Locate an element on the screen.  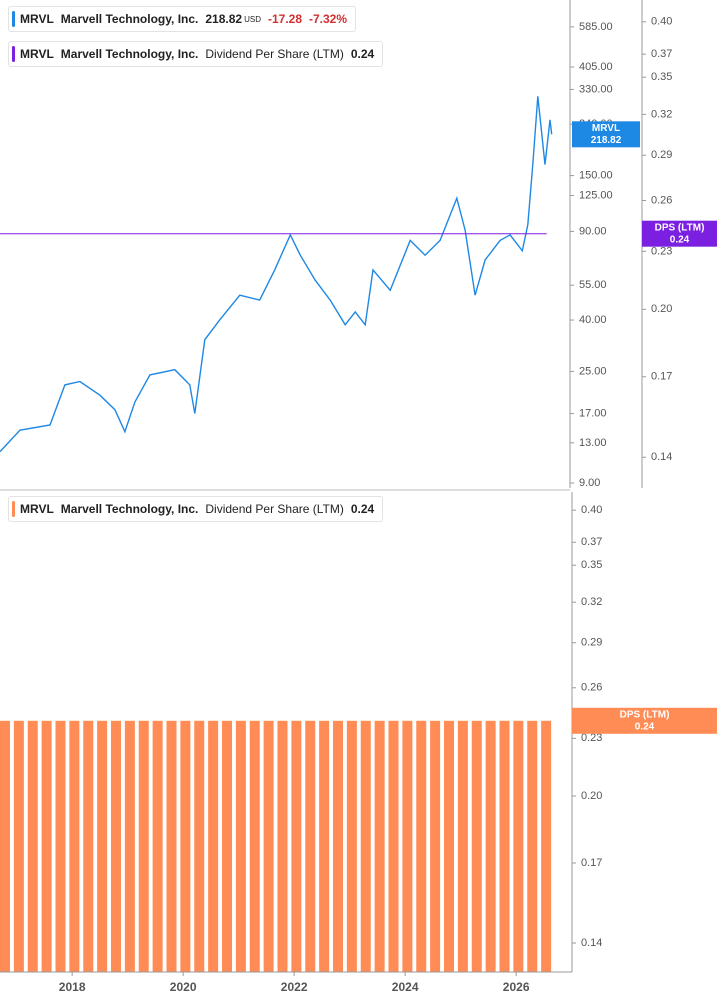
y-tick-label: 125.00 is located at coordinates (596, 195).